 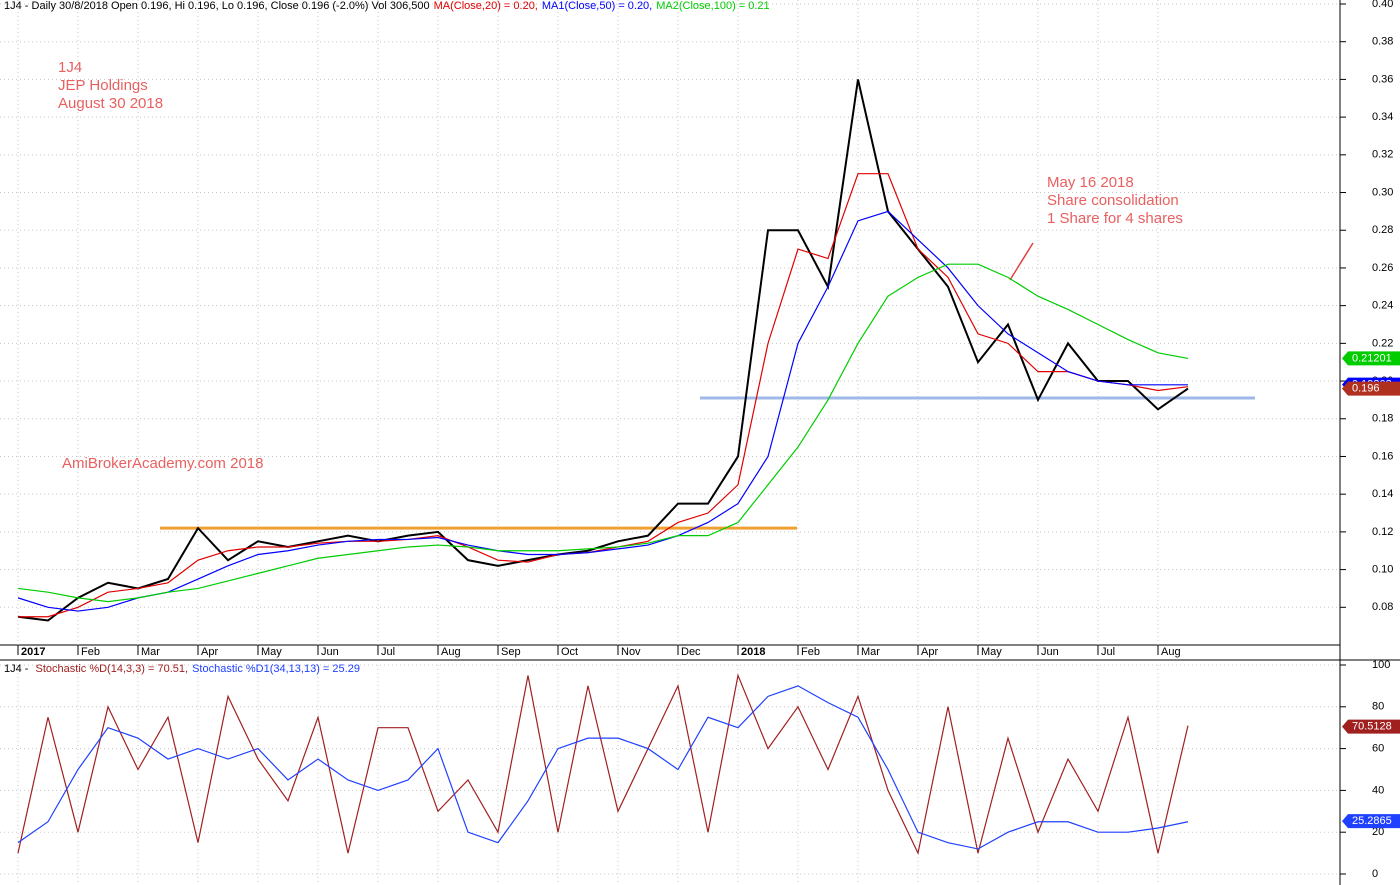 What do you see at coordinates (1115, 218) in the screenshot?
I see `annotation: 1 Share for 4 shares` at bounding box center [1115, 218].